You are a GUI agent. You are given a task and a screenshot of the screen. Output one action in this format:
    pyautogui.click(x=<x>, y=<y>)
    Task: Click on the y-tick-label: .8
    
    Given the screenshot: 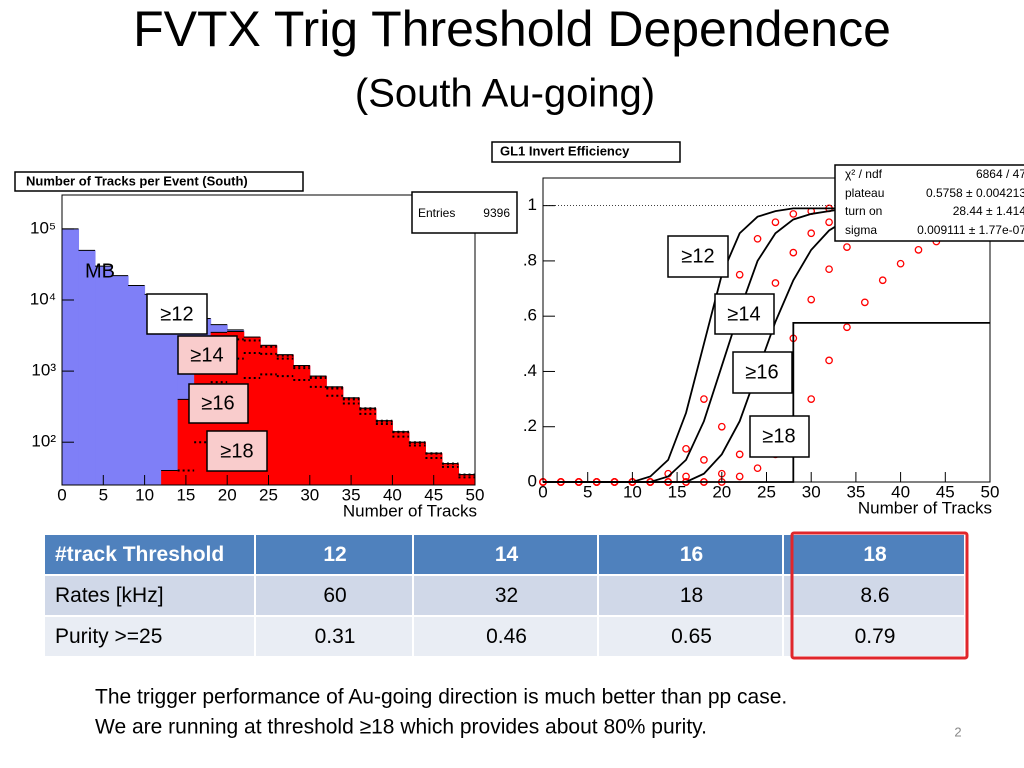 What is the action you would take?
    pyautogui.click(x=530, y=259)
    